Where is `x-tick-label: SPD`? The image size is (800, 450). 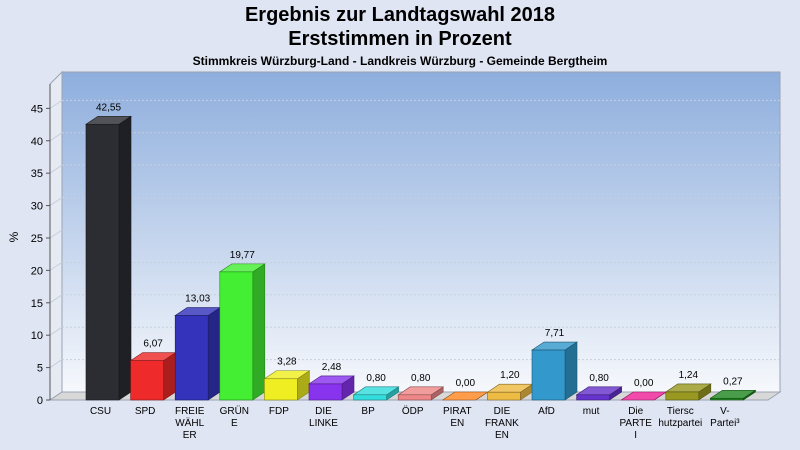 x-tick-label: SPD is located at coordinates (145, 411).